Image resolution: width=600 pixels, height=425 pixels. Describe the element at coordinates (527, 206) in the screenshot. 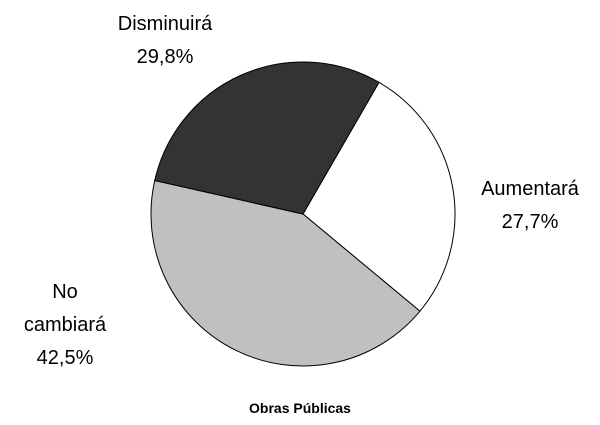

I see `slice-label: Aumentará 27,7%` at that location.